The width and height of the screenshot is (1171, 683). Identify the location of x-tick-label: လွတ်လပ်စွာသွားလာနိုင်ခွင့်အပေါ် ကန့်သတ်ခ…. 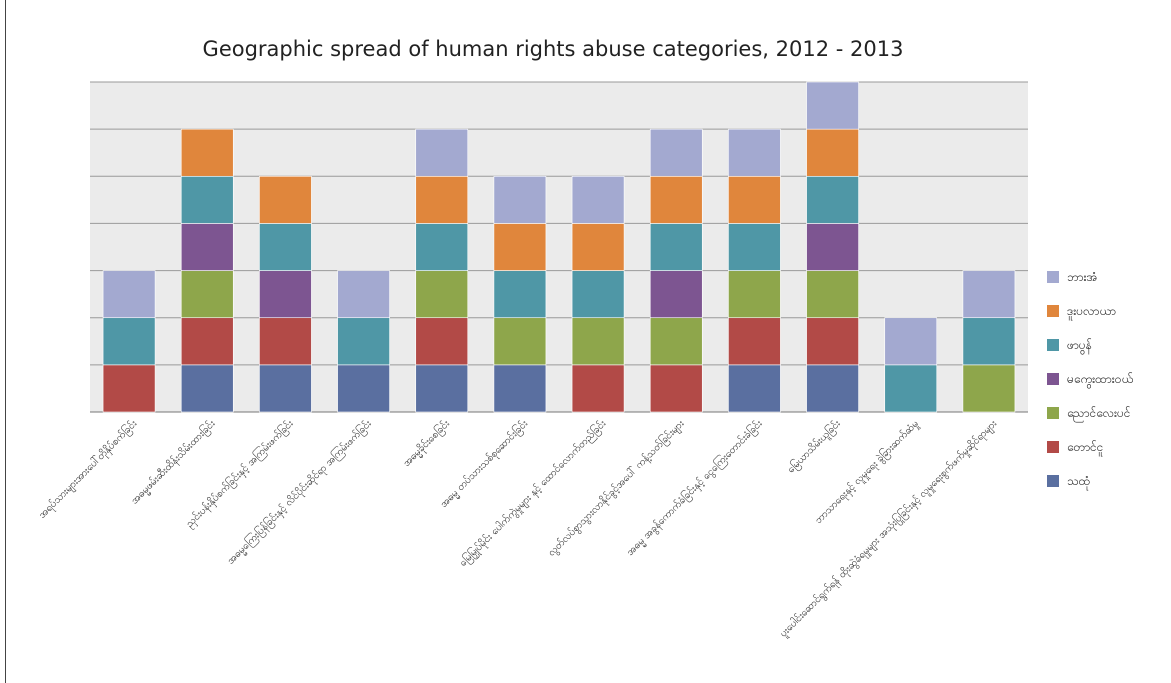
(616, 488).